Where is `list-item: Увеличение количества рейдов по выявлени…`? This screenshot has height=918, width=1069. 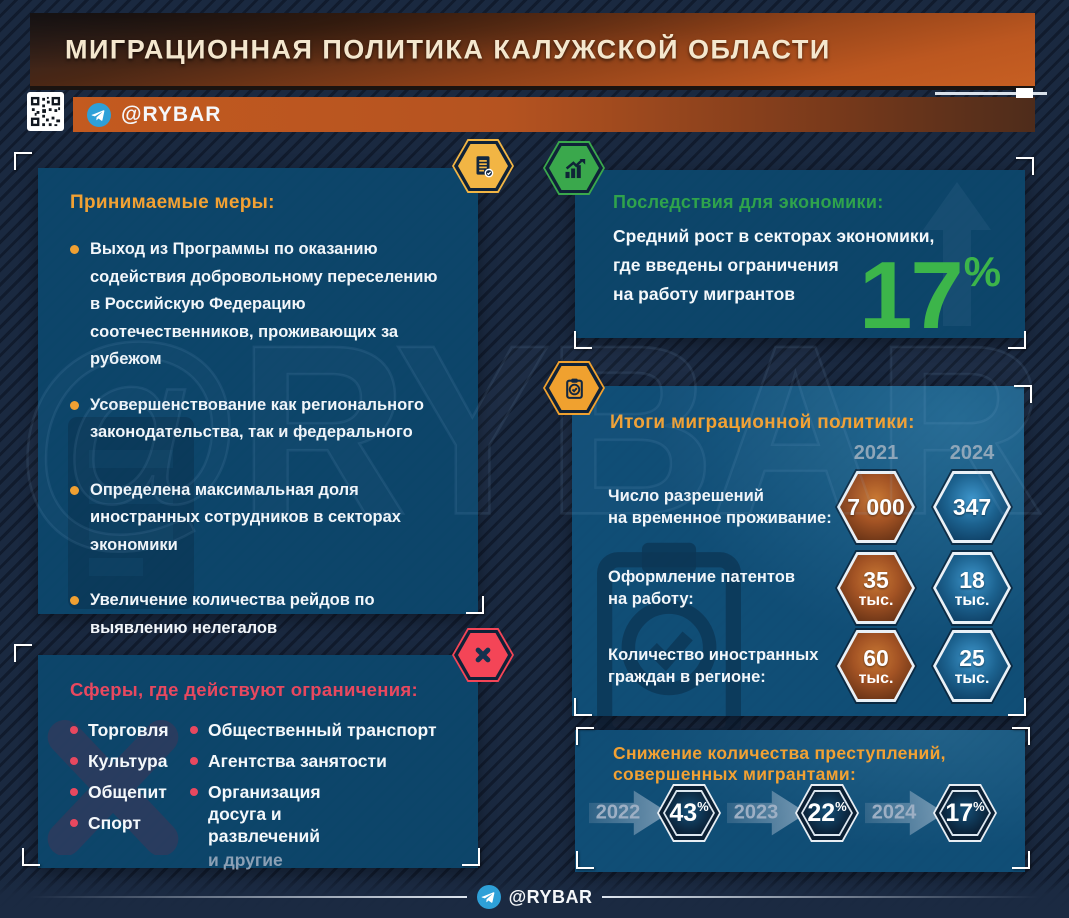
list-item: Увеличение количества рейдов по выявлени… is located at coordinates (259, 614).